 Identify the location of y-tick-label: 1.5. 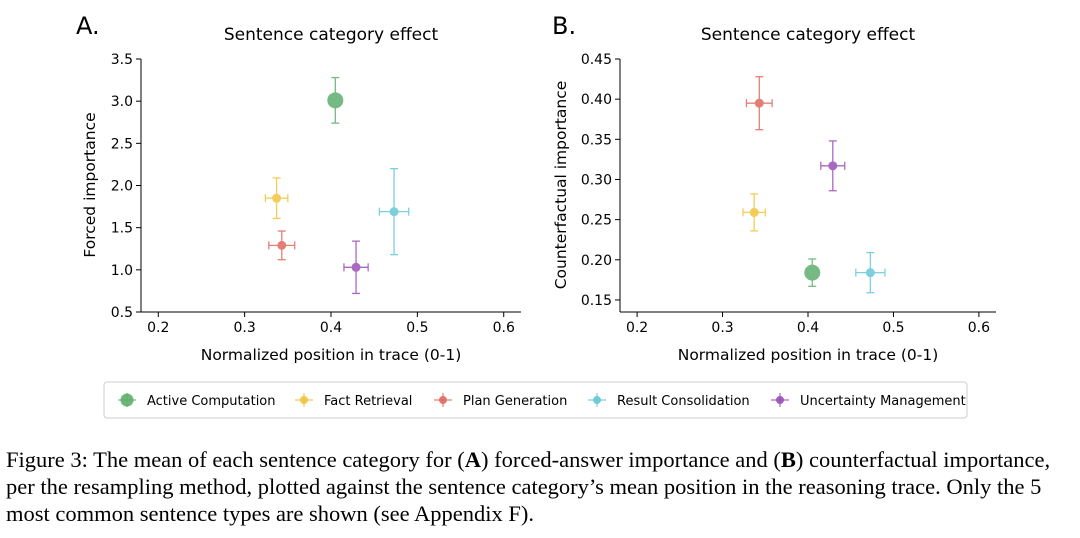
(122, 229).